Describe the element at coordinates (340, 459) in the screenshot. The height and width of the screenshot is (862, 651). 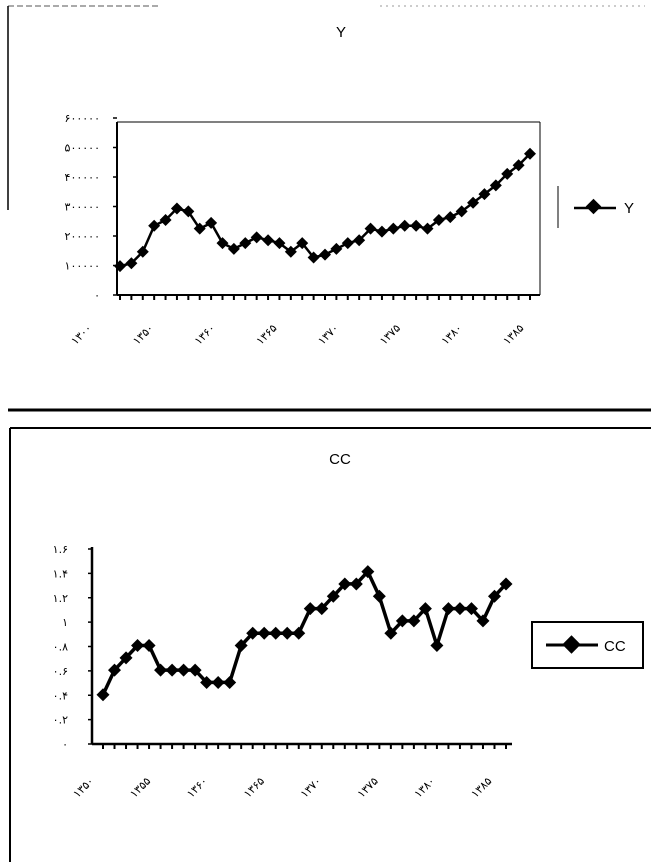
I see `chart2-title: CC` at that location.